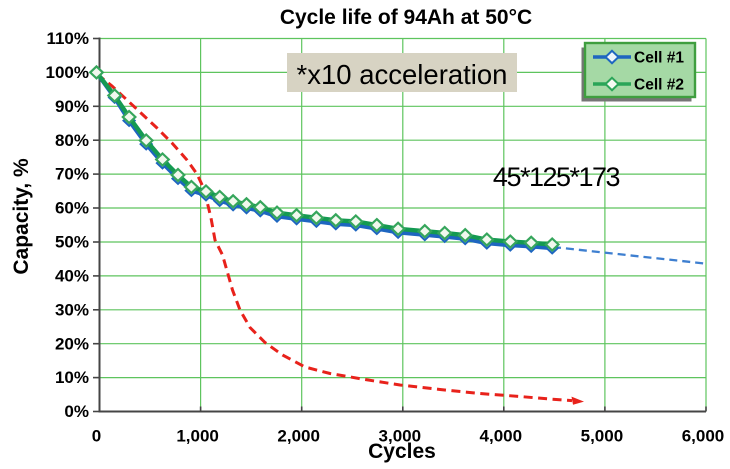  What do you see at coordinates (703, 436) in the screenshot?
I see `svg-text: 6,000` at bounding box center [703, 436].